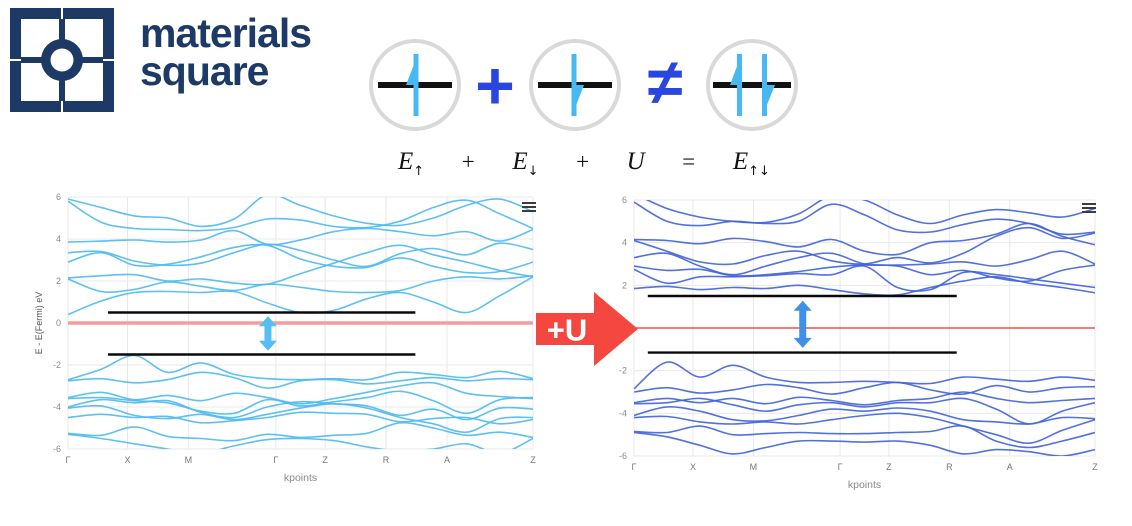 The width and height of the screenshot is (1132, 526). I want to click on equation-term: =, so click(689, 161).